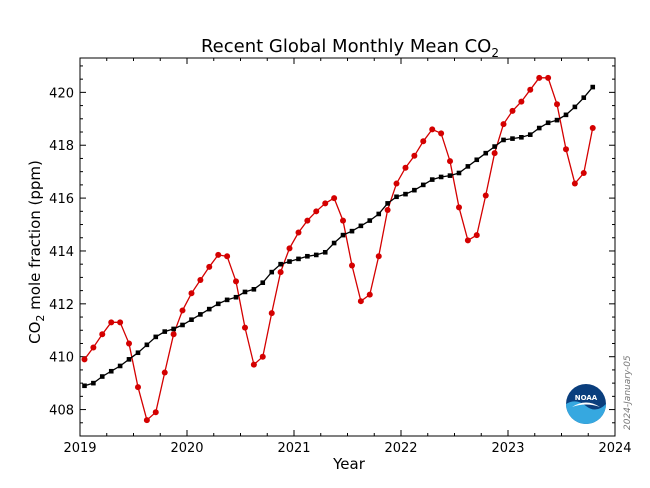 This screenshot has height=488, width=650. What do you see at coordinates (614, 448) in the screenshot?
I see `x-tick-label: 2024` at bounding box center [614, 448].